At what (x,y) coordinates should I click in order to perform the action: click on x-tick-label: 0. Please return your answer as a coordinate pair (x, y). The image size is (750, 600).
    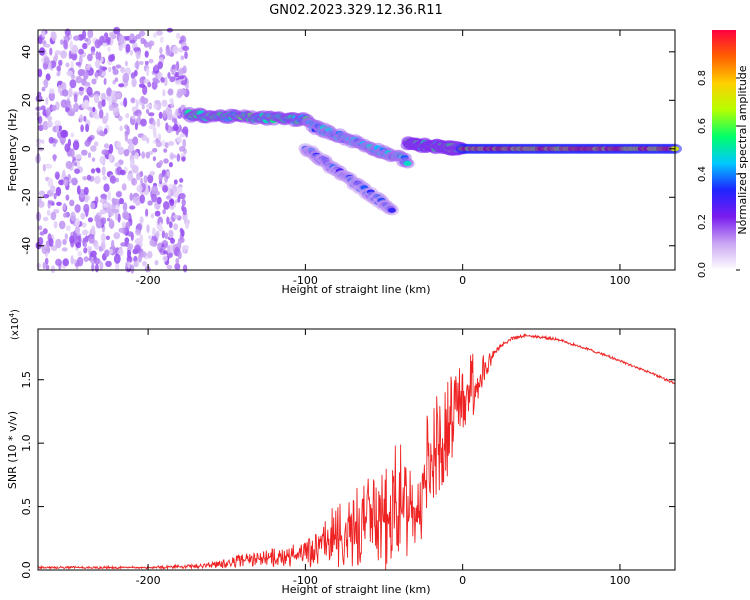
    Looking at the image, I should click on (462, 280).